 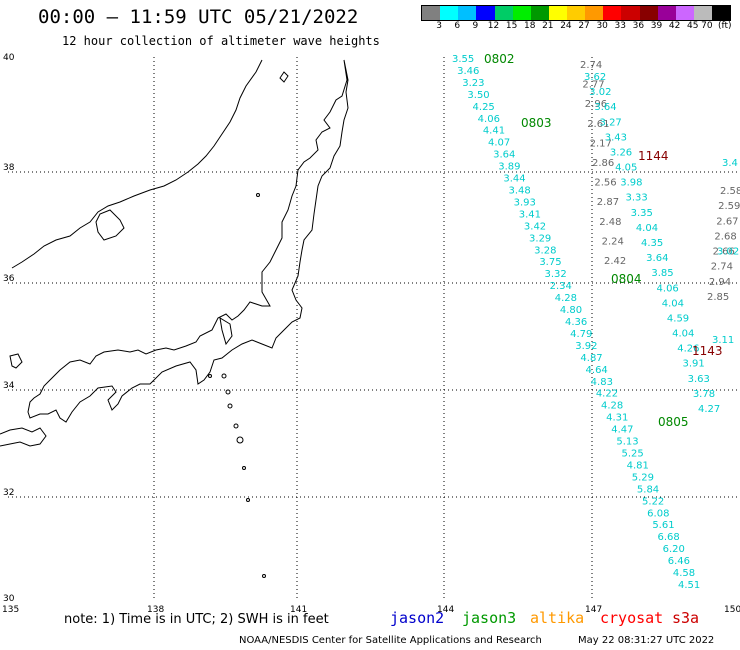 I want to click on pass-id-label: 0802, so click(x=499, y=59).